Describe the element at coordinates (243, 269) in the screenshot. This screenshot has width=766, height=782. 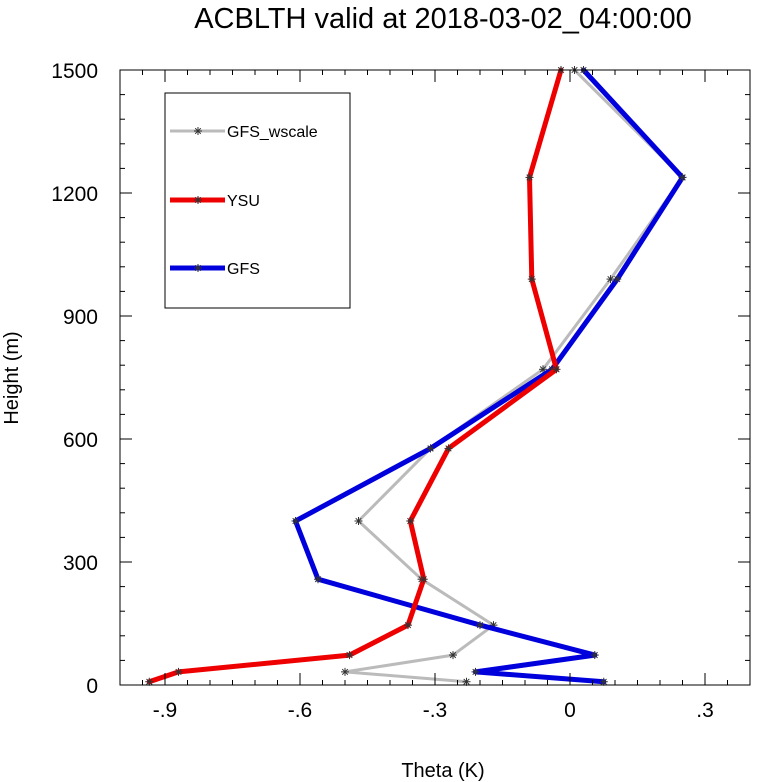
I see `legend-label-gfs: GFS` at that location.